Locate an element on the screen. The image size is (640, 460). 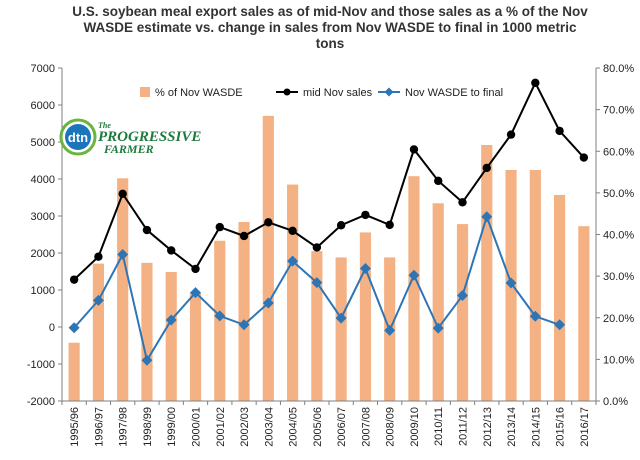
x-tick-label: 1997/98 is located at coordinates (124, 427).